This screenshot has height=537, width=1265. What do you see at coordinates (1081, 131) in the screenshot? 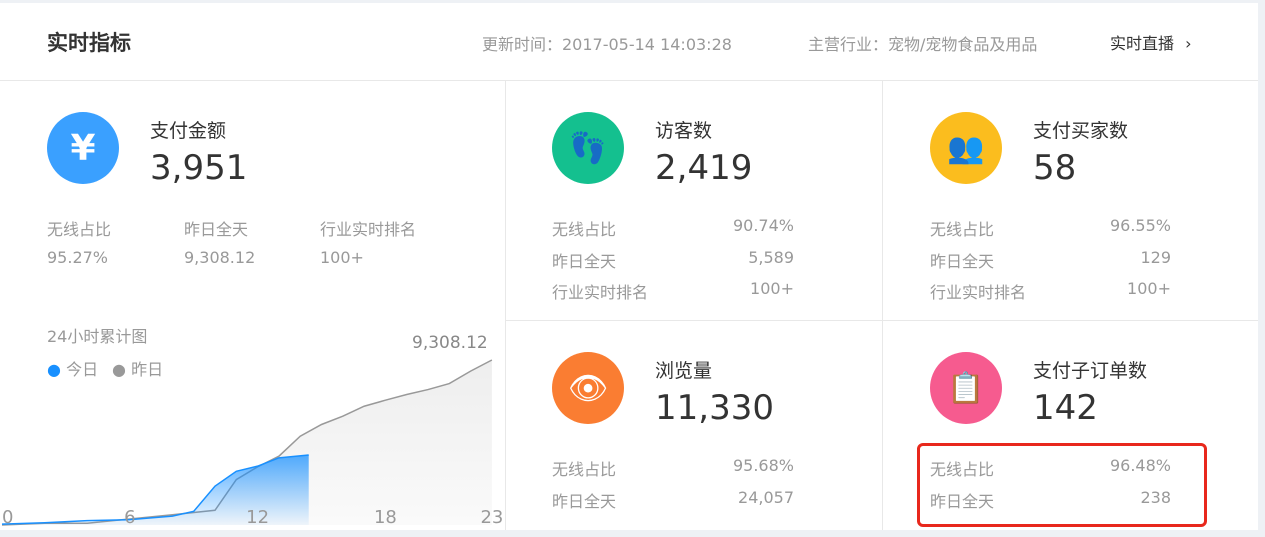
I see `buyers-label: 支付买家数` at bounding box center [1081, 131].